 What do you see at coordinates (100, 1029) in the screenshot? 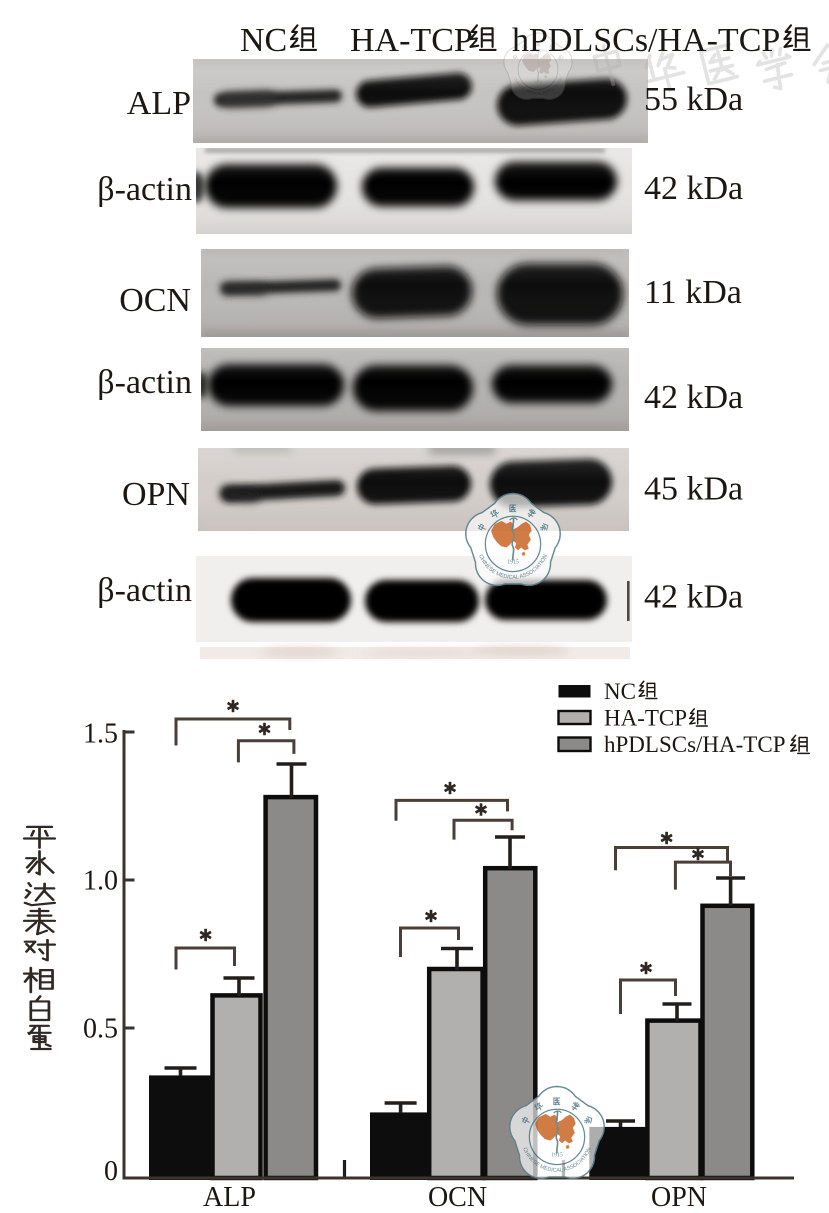
I see `svg-text: 0.5` at bounding box center [100, 1029].